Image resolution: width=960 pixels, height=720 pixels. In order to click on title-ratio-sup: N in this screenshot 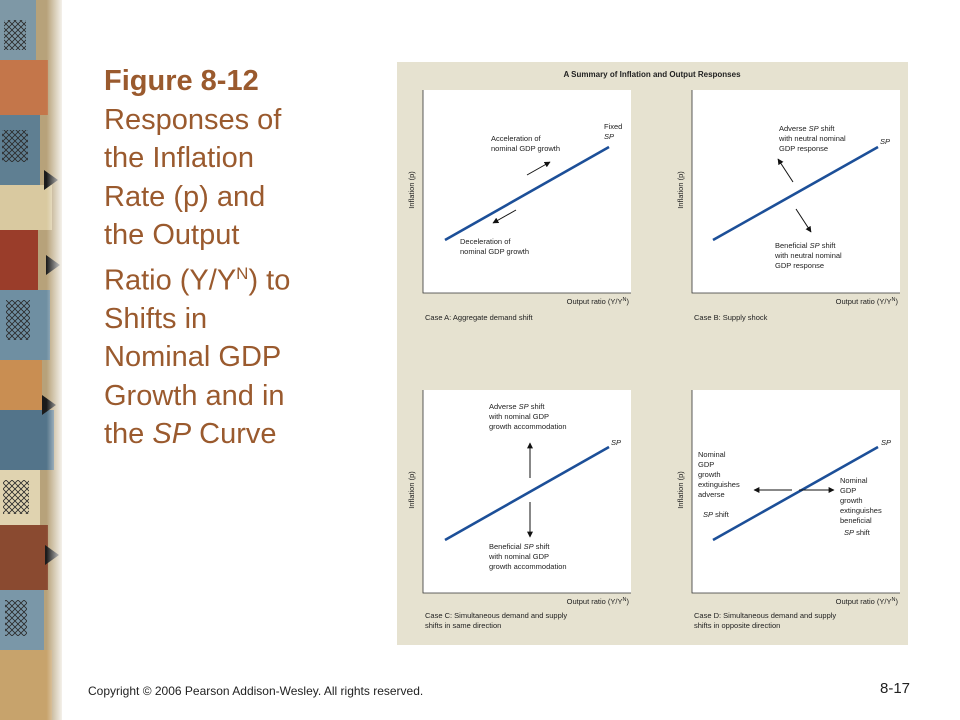, I will do `click(242, 273)`.